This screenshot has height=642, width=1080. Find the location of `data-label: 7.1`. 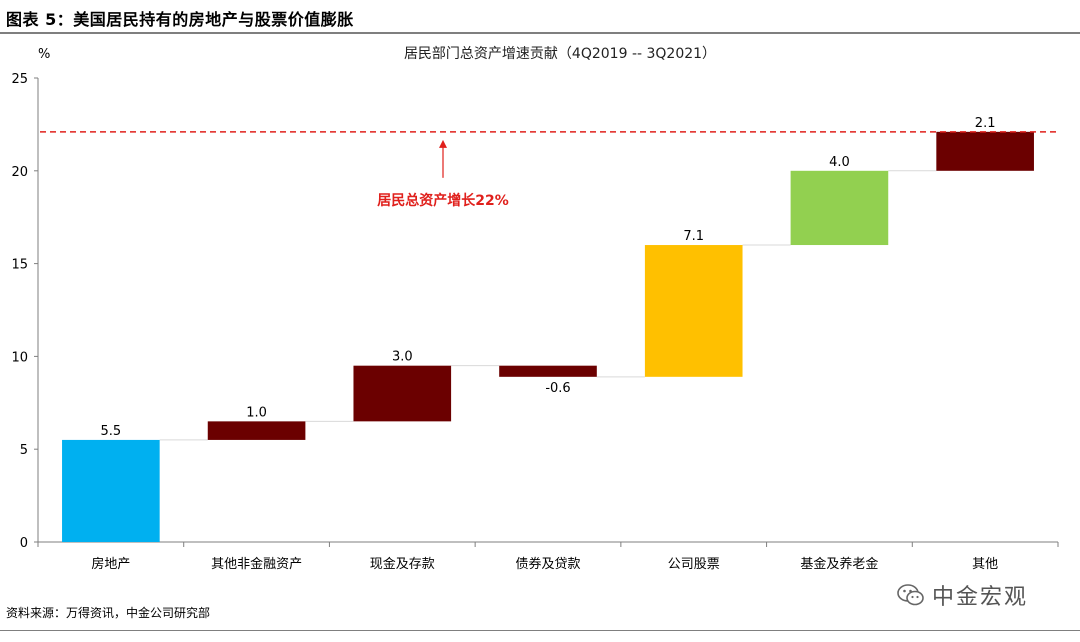

data-label: 7.1 is located at coordinates (693, 236).